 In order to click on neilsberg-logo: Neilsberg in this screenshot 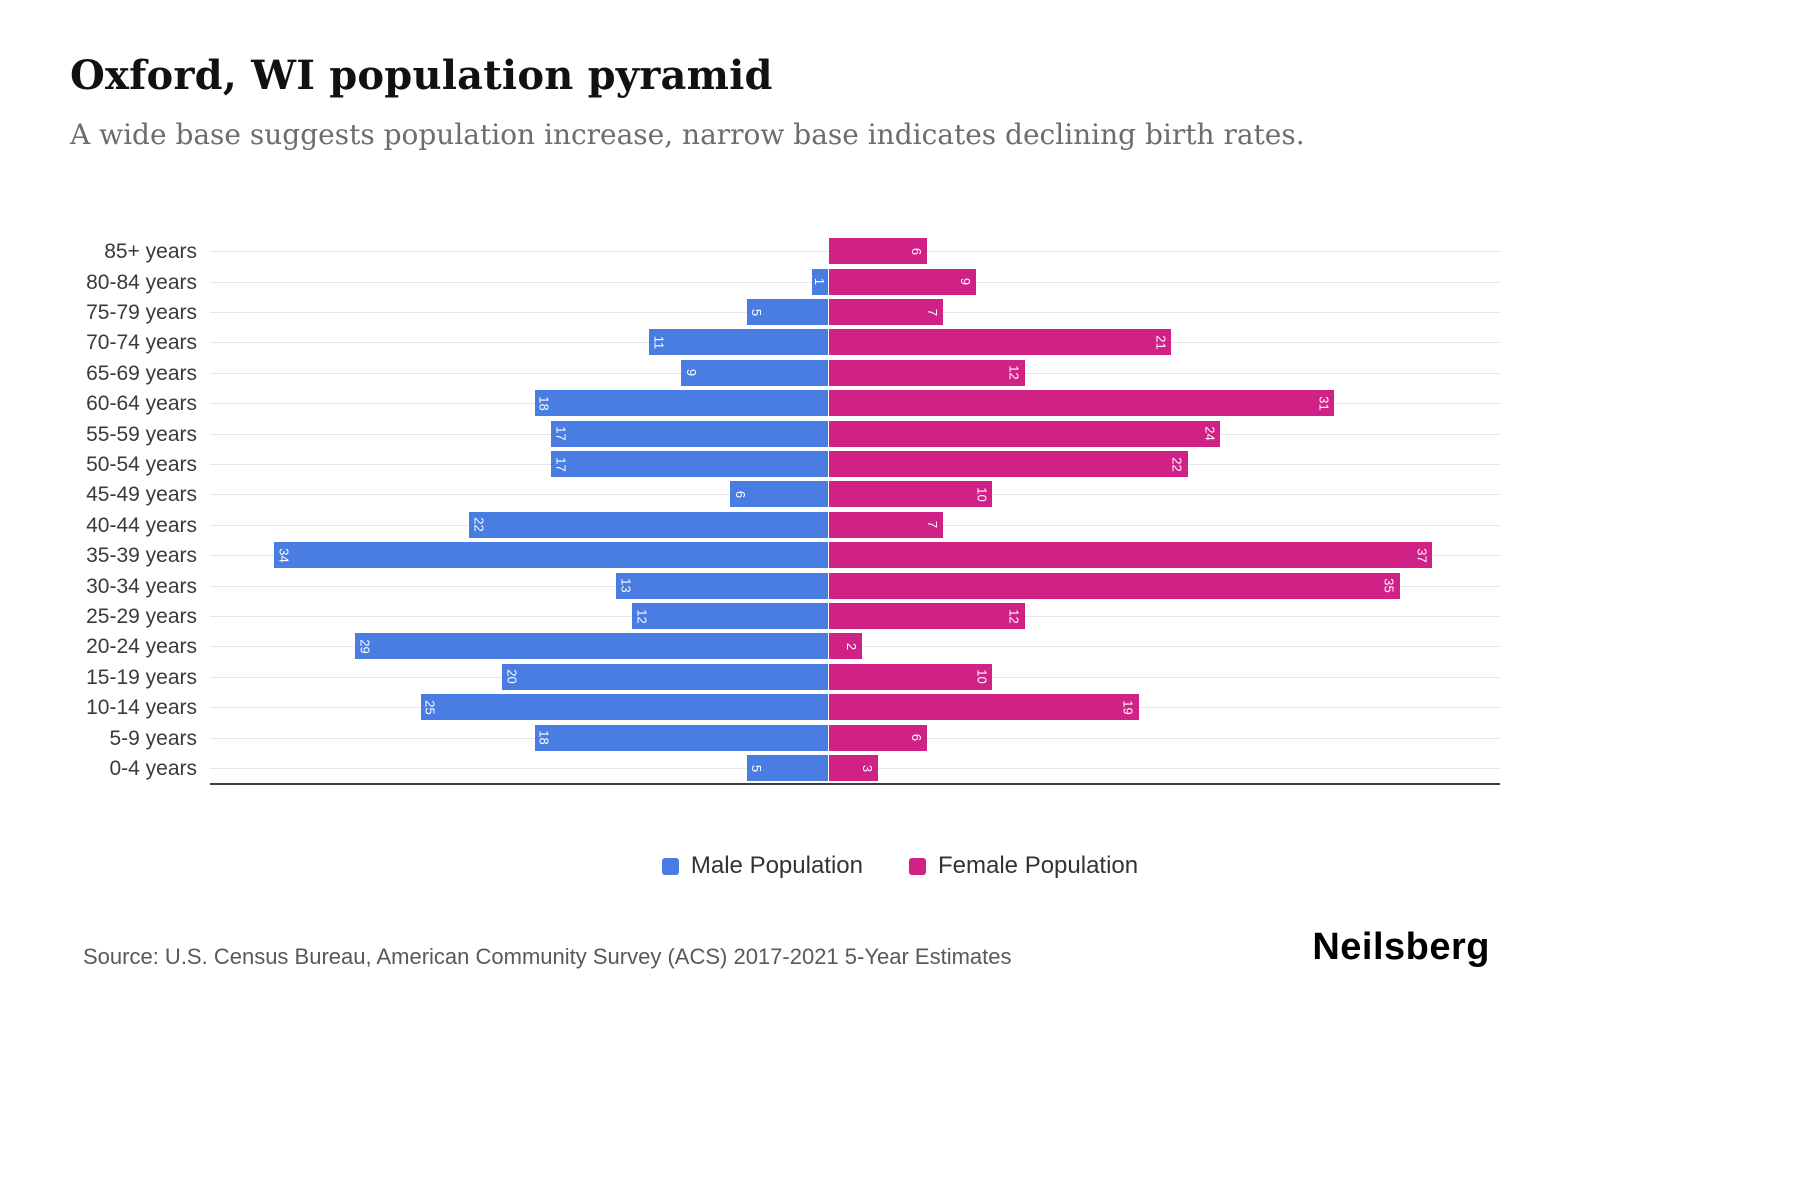, I will do `click(1401, 947)`.